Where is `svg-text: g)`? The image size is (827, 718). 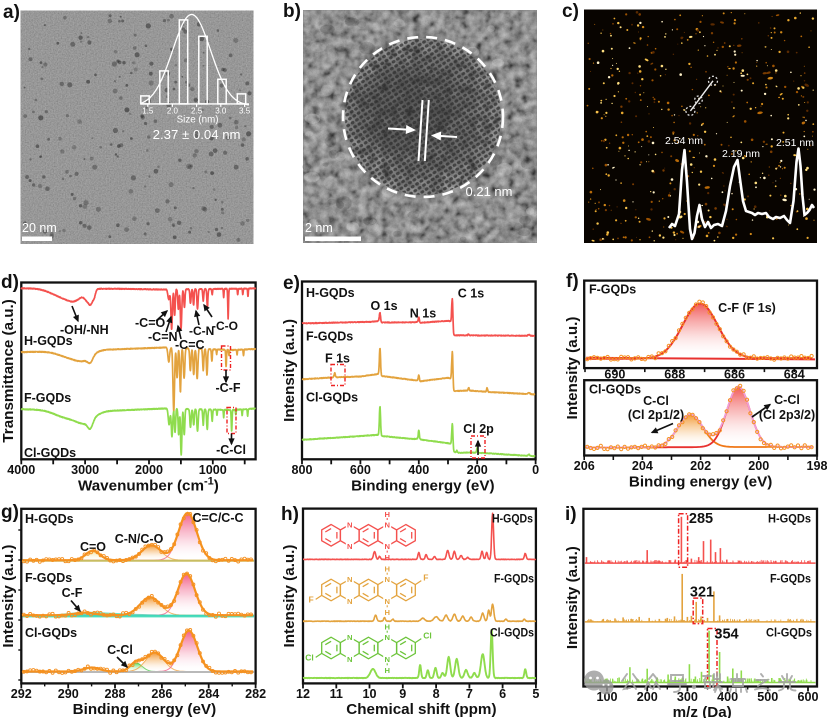 svg-text: g) is located at coordinates (10, 512).